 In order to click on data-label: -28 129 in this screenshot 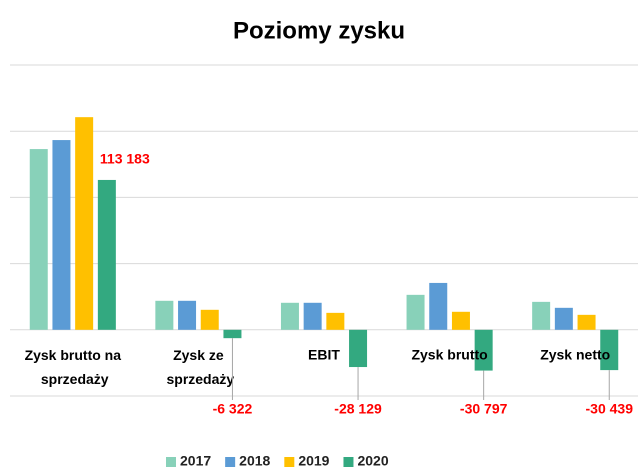, I will do `click(358, 409)`.